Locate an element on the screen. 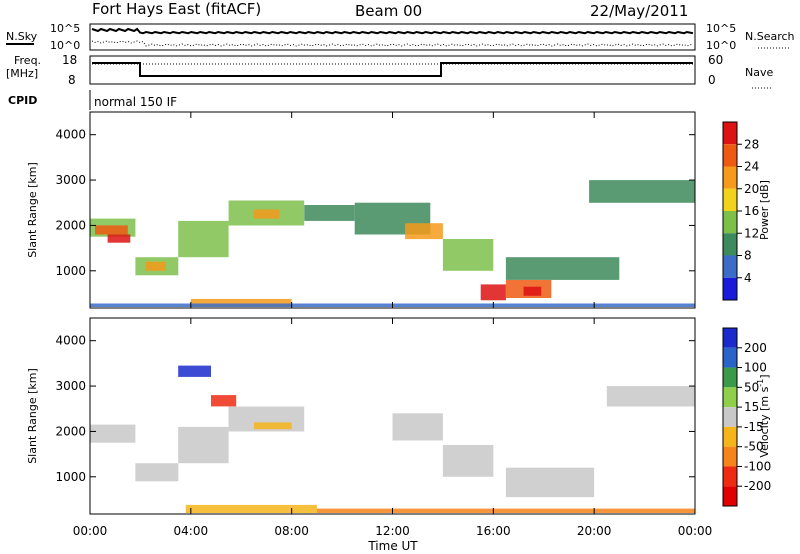  power-colorbar-tick-label: 4 is located at coordinates (748, 278).